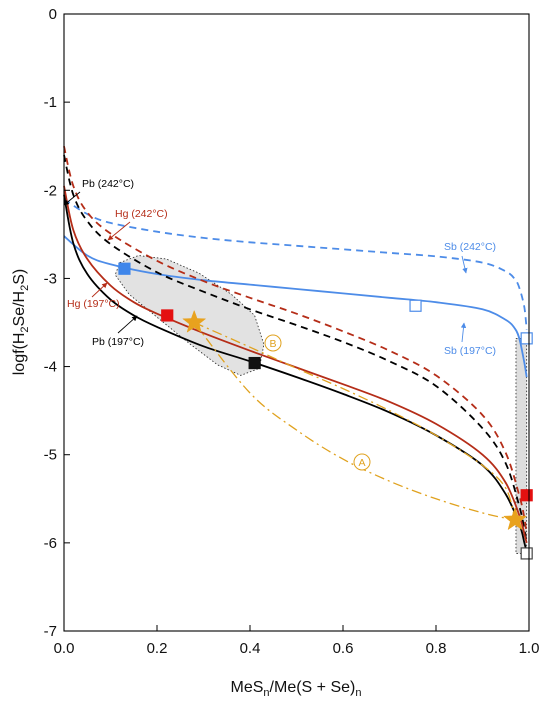 This screenshot has width=550, height=702. What do you see at coordinates (93, 304) in the screenshot?
I see `label-hg-197: Hg (197°C)` at bounding box center [93, 304].